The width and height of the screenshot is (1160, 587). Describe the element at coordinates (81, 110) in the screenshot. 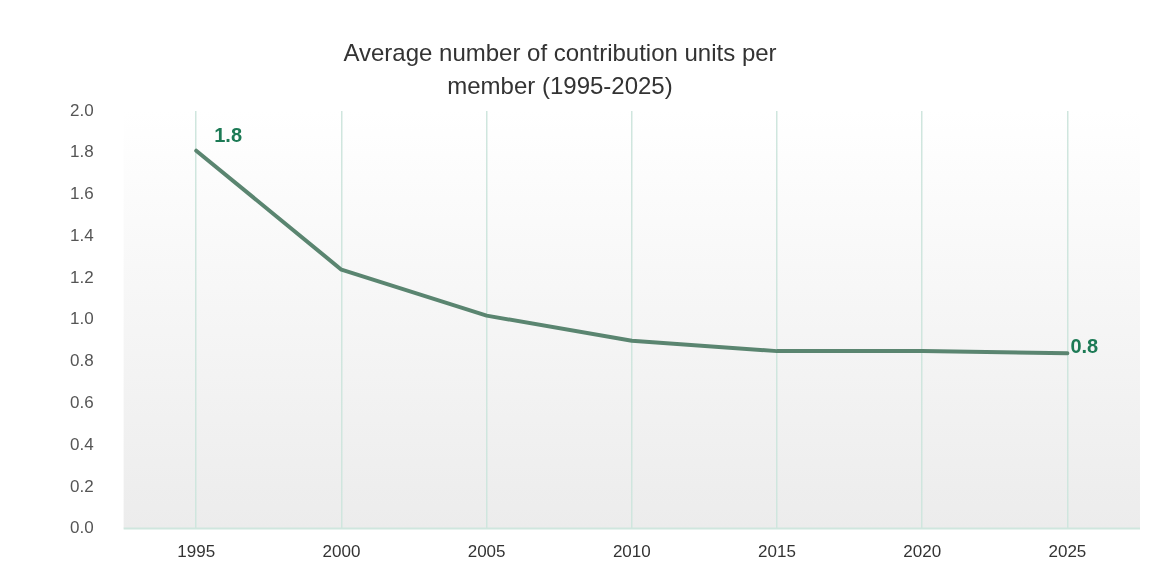

I see `y-tick-label: 2.0` at that location.